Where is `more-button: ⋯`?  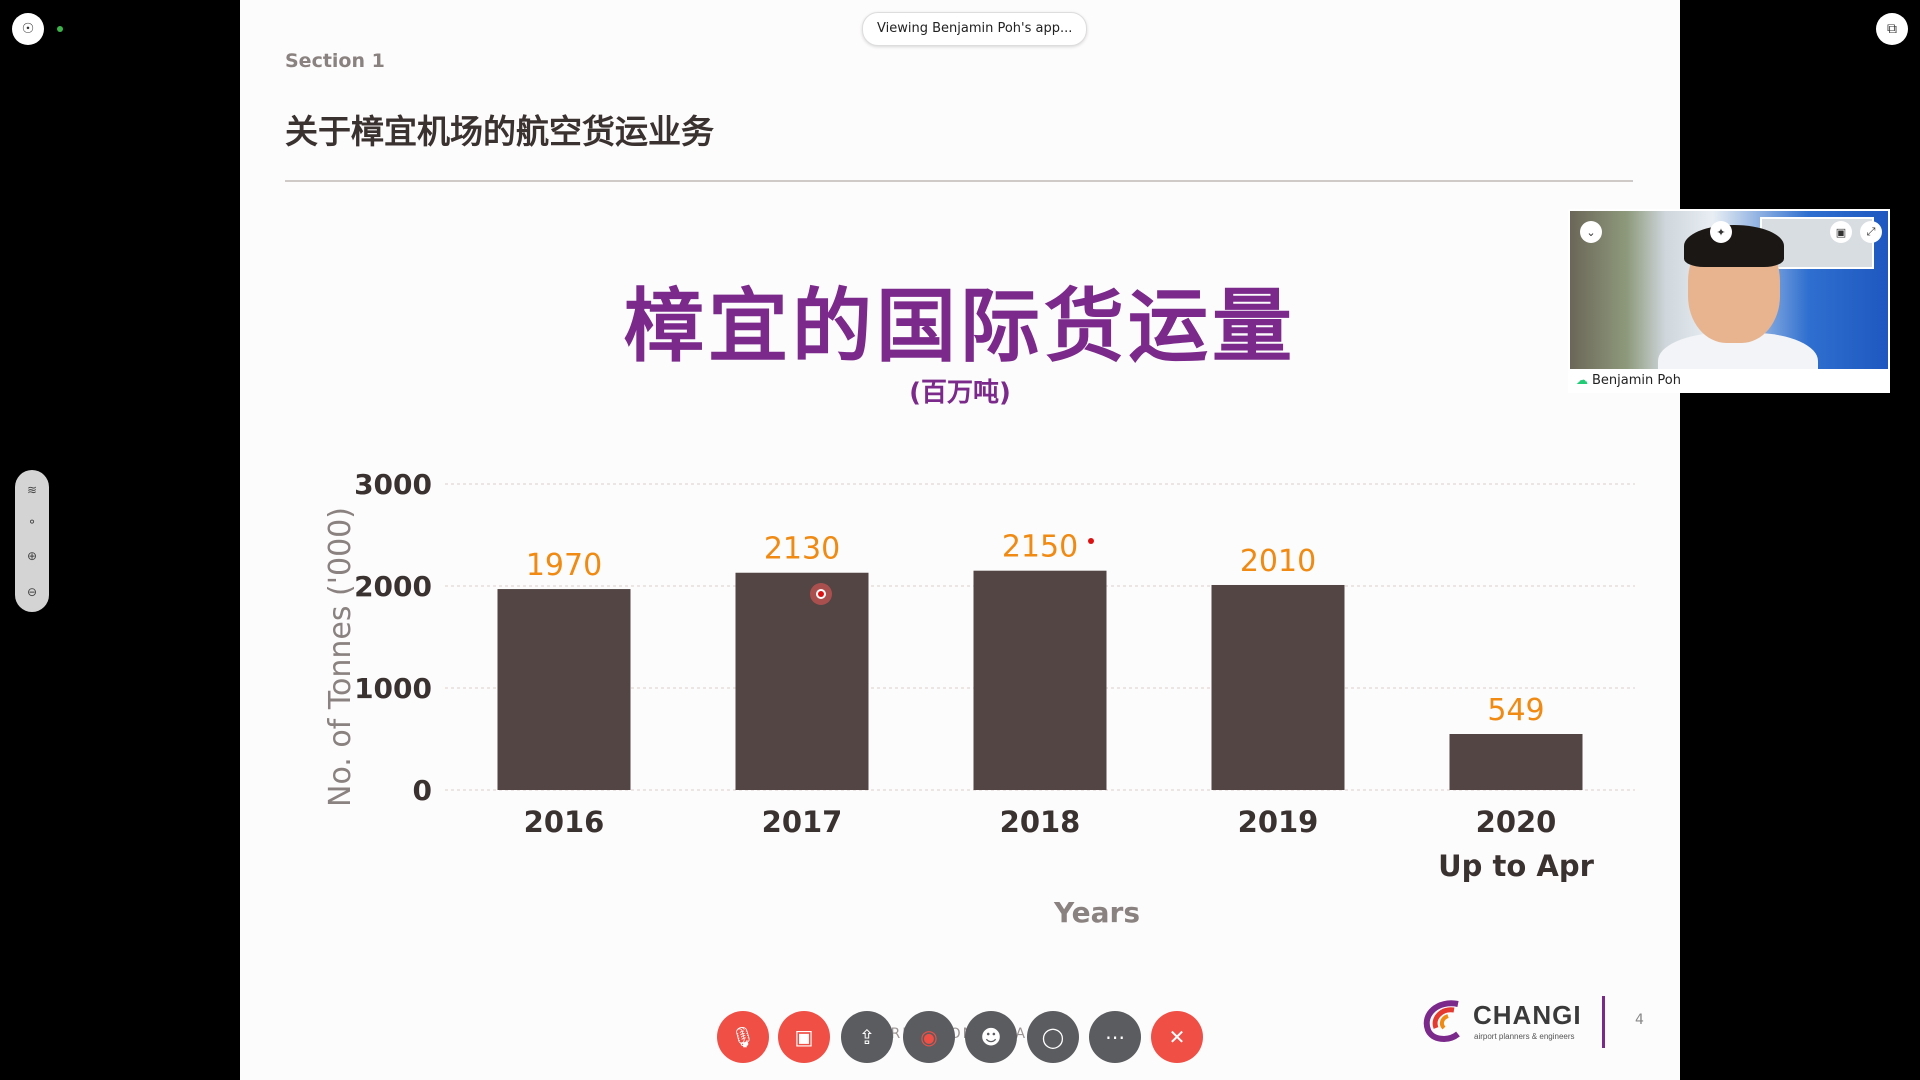
more-button: ⋯ is located at coordinates (1115, 1037).